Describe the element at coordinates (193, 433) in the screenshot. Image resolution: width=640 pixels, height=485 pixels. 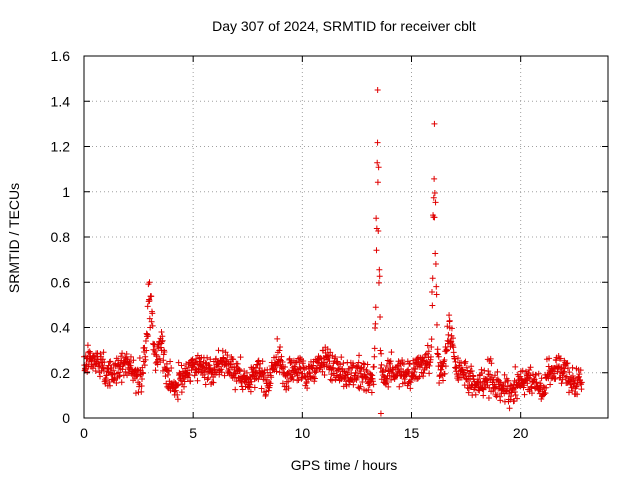
I see `x-tick-label: 5` at that location.